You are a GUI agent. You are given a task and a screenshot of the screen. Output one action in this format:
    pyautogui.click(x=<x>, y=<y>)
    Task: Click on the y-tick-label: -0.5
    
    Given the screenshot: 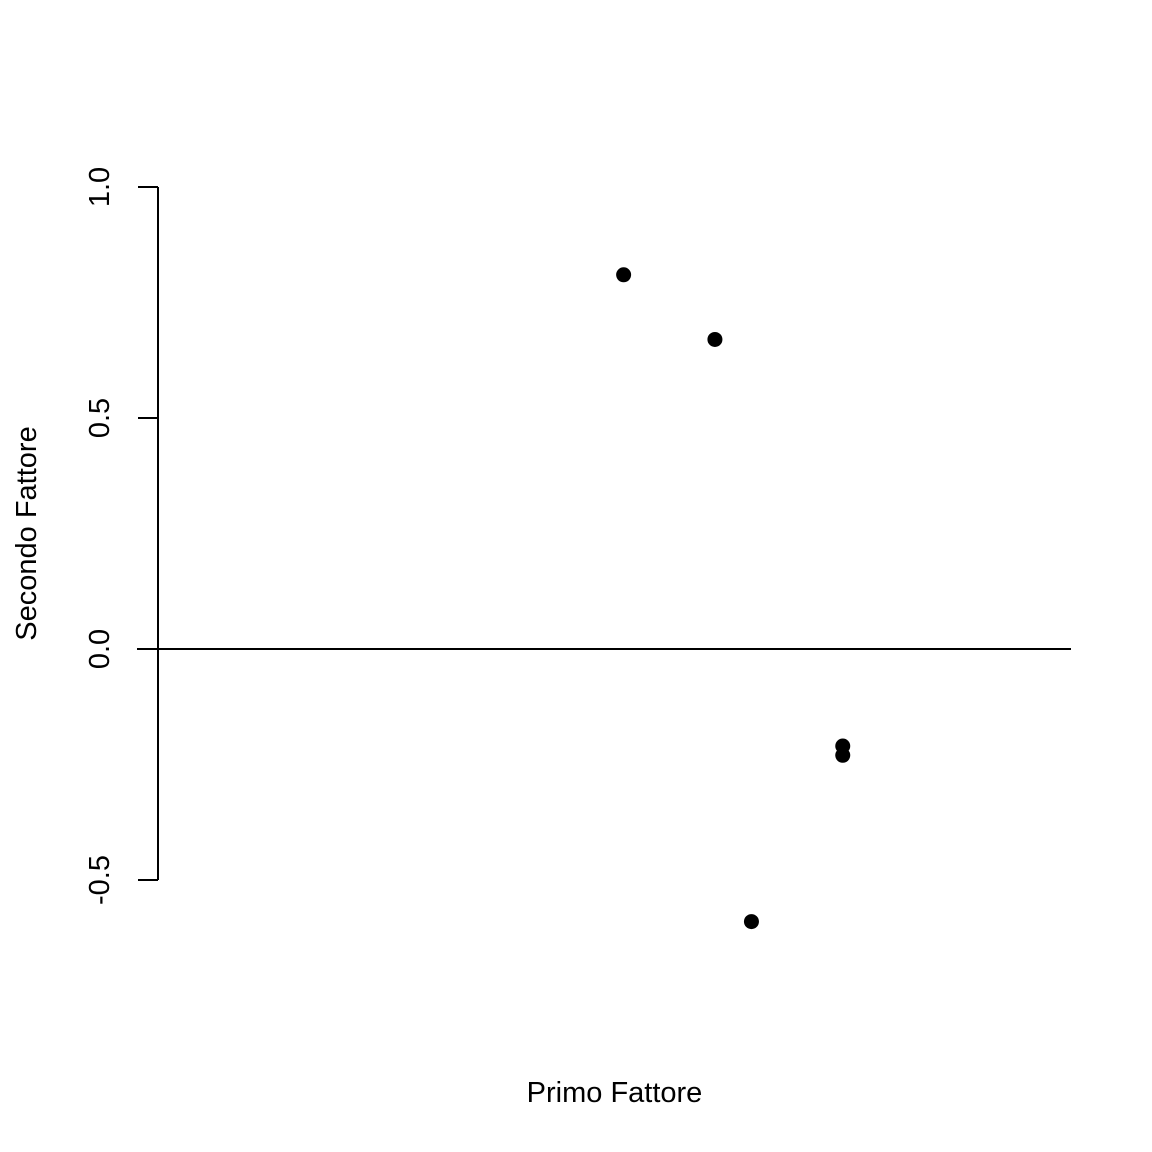 What is the action you would take?
    pyautogui.click(x=100, y=880)
    